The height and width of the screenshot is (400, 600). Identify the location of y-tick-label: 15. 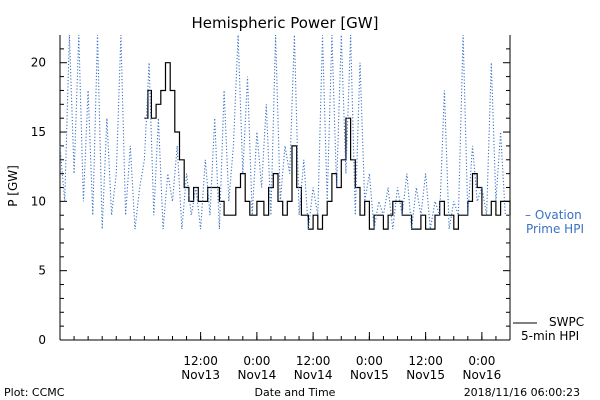
(38, 132).